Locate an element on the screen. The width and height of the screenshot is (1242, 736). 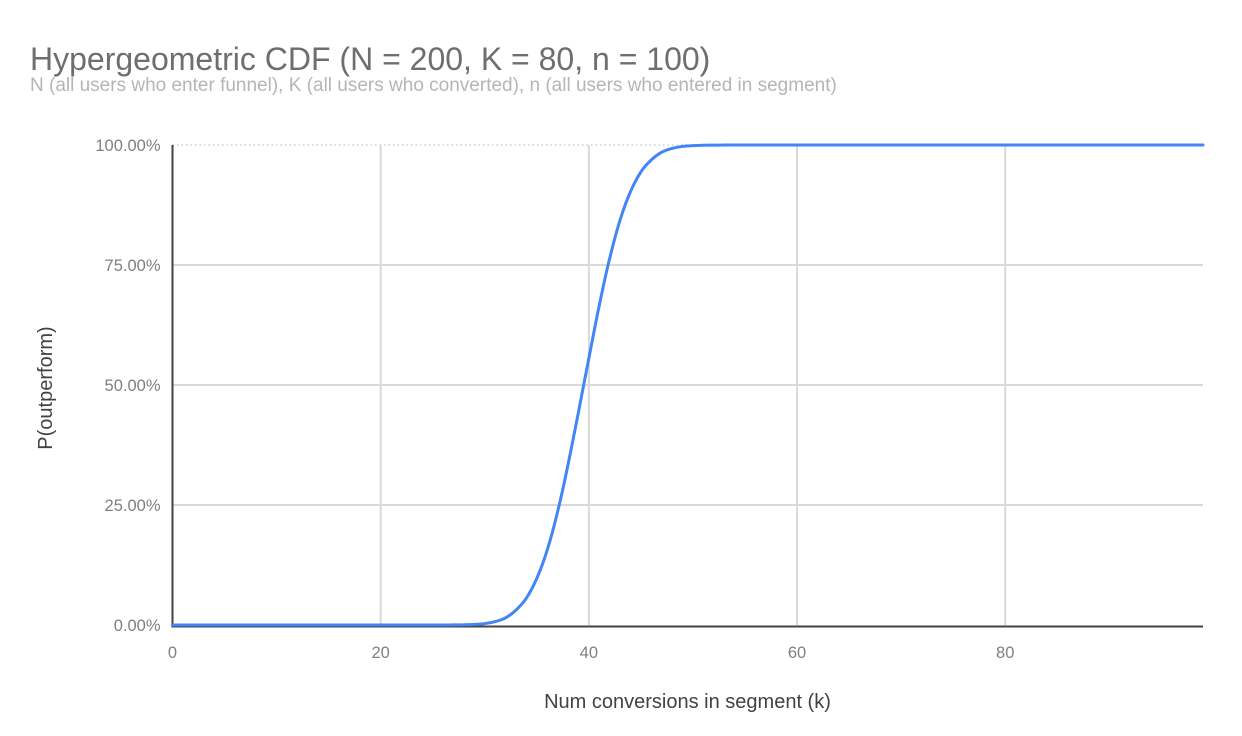
x-tick-label: 20 is located at coordinates (381, 653).